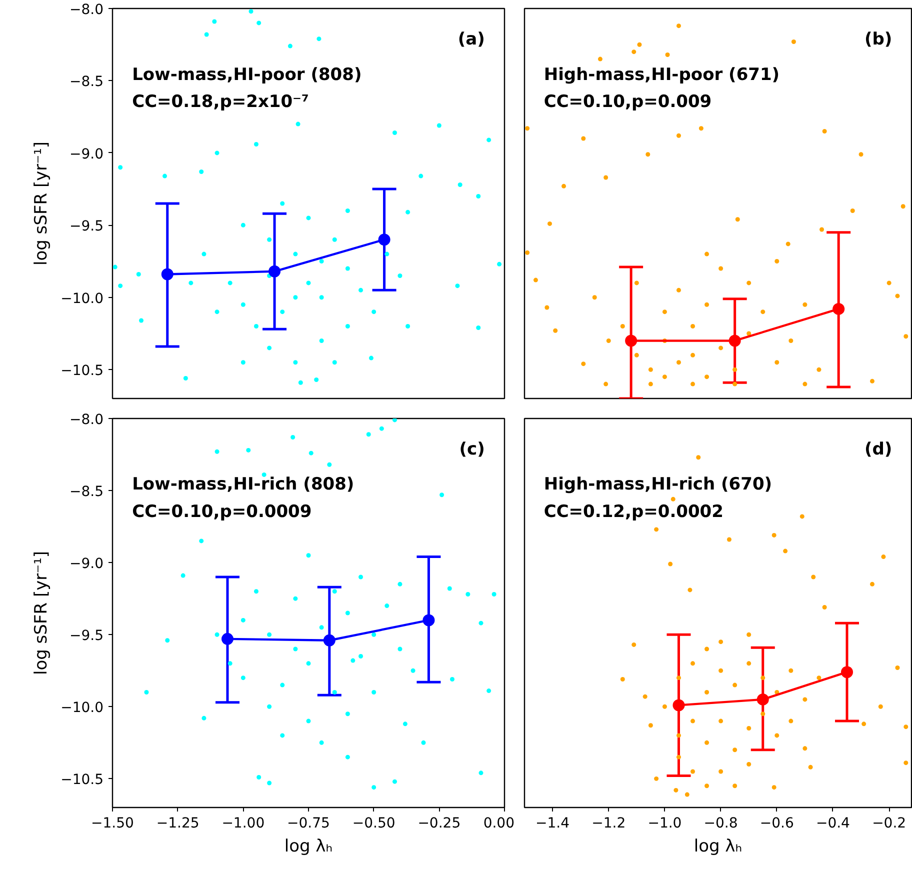 The image size is (912, 876). Describe the element at coordinates (220, 102) in the screenshot. I see `annotation: CC=0.18,p=2x10⁻⁷` at that location.